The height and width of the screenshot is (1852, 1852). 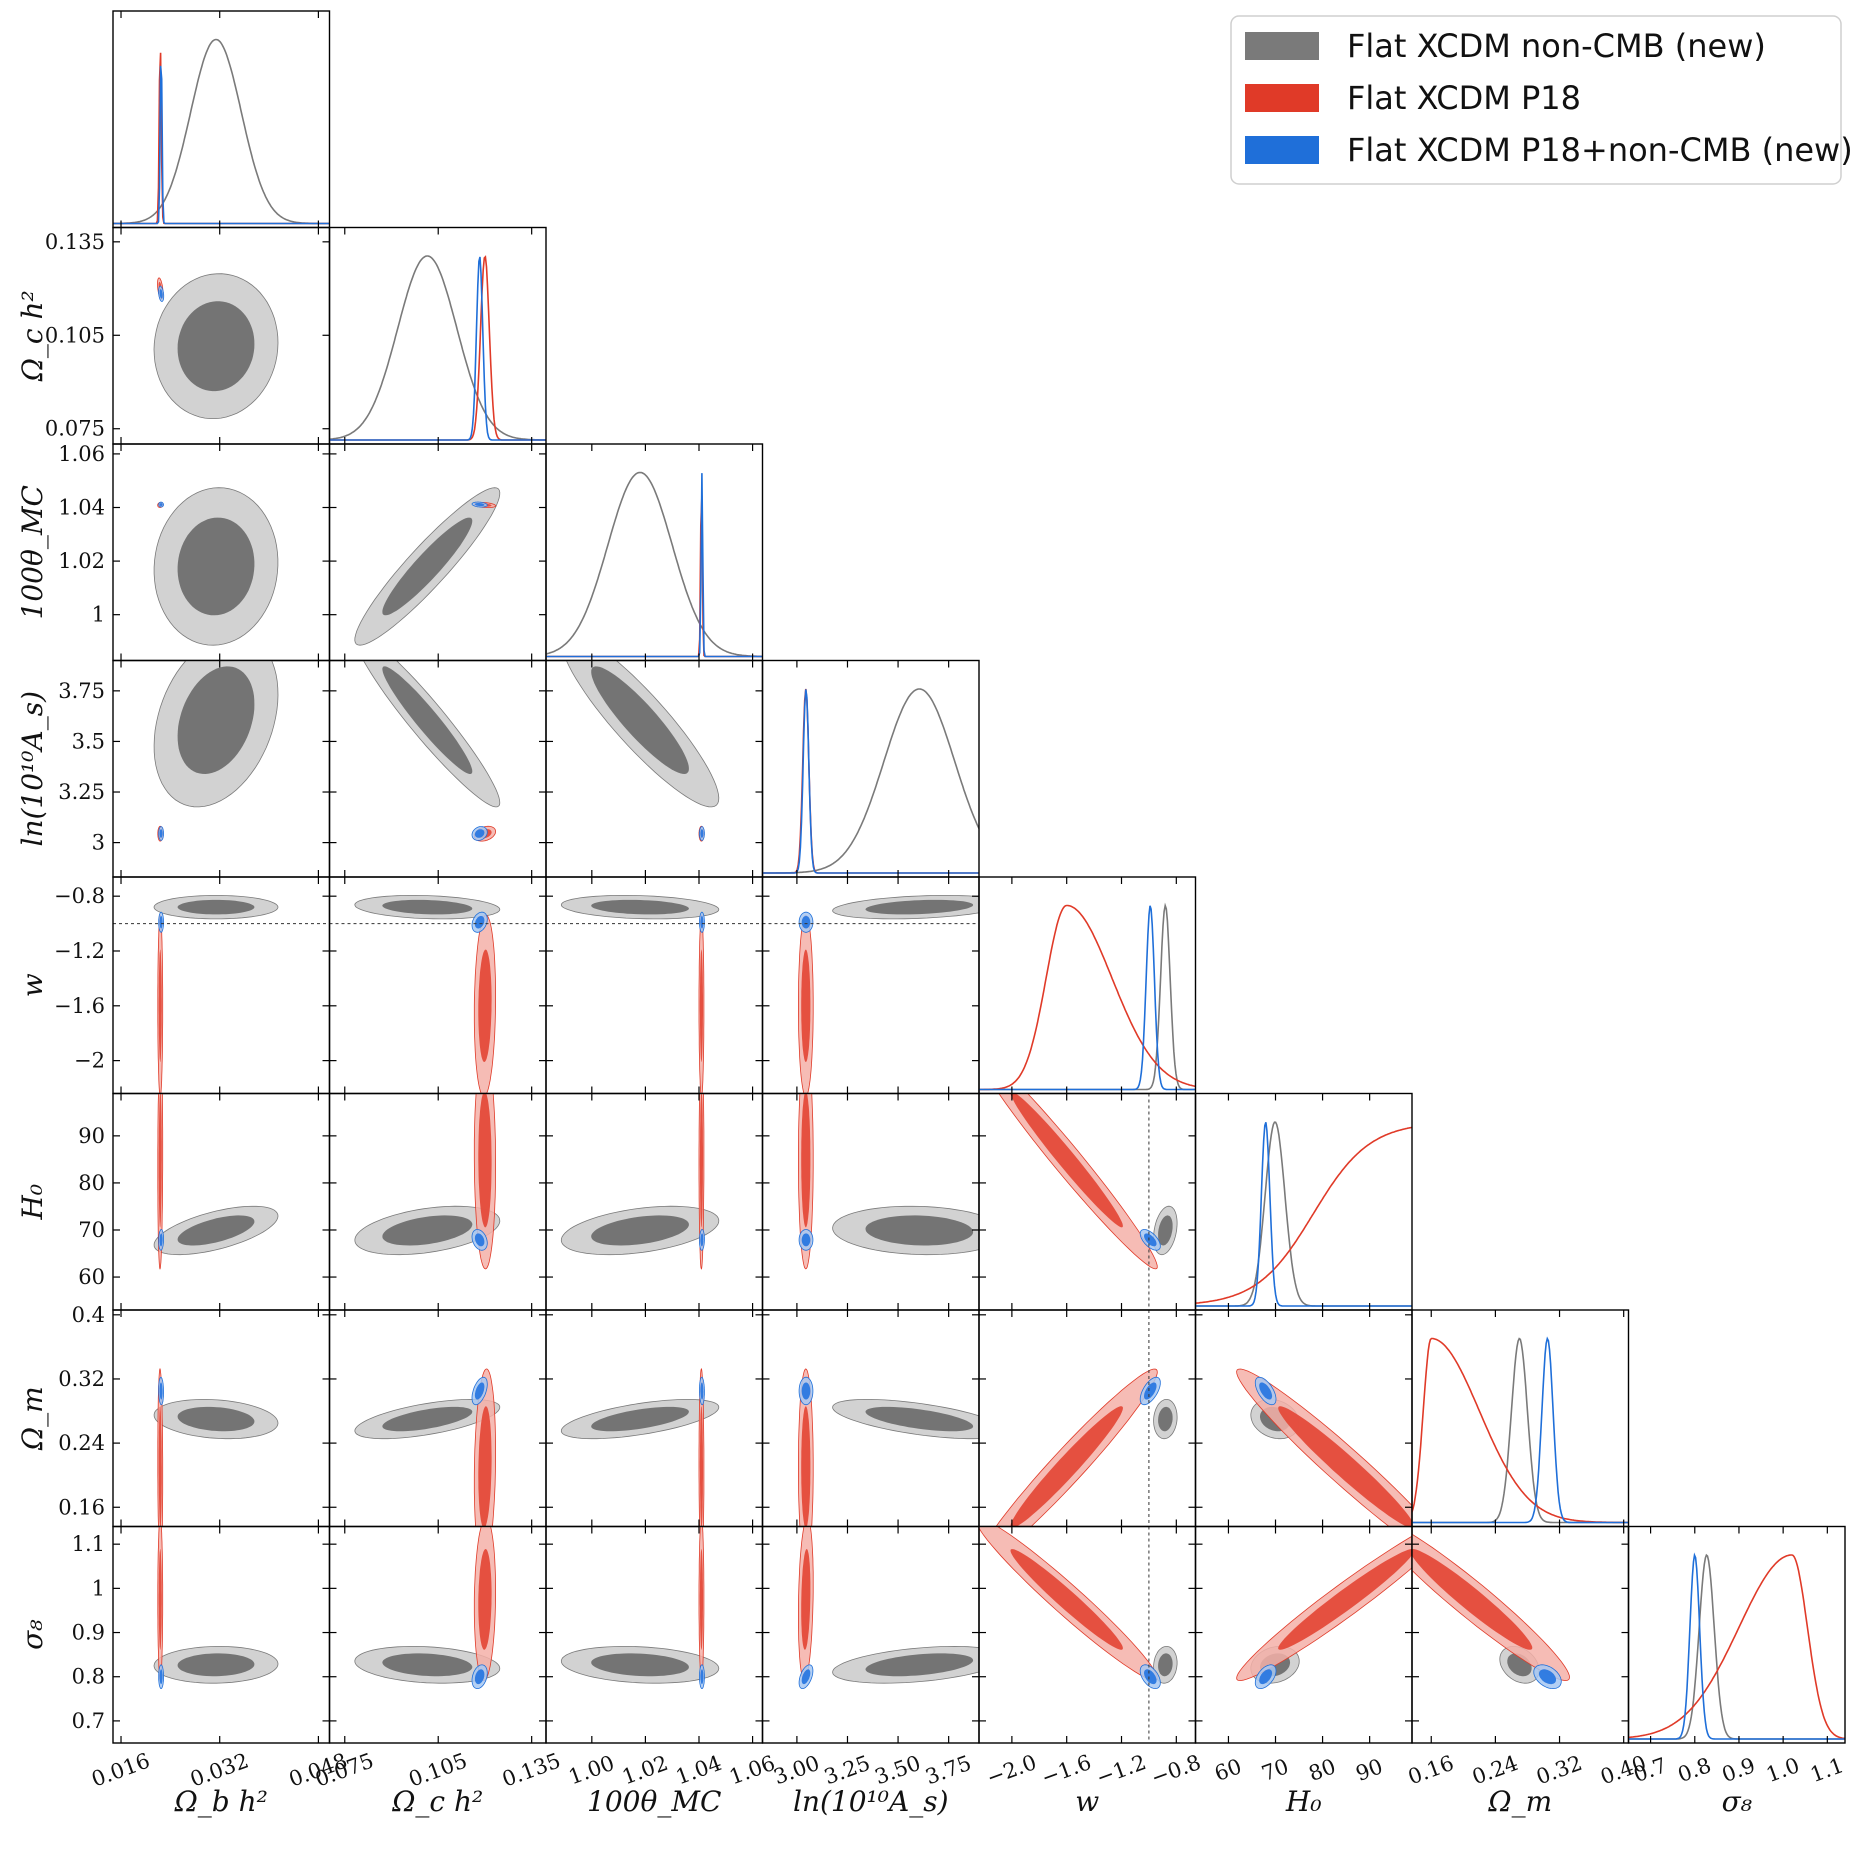 What do you see at coordinates (81, 691) in the screenshot?
I see `y-tick-label: 3.75` at bounding box center [81, 691].